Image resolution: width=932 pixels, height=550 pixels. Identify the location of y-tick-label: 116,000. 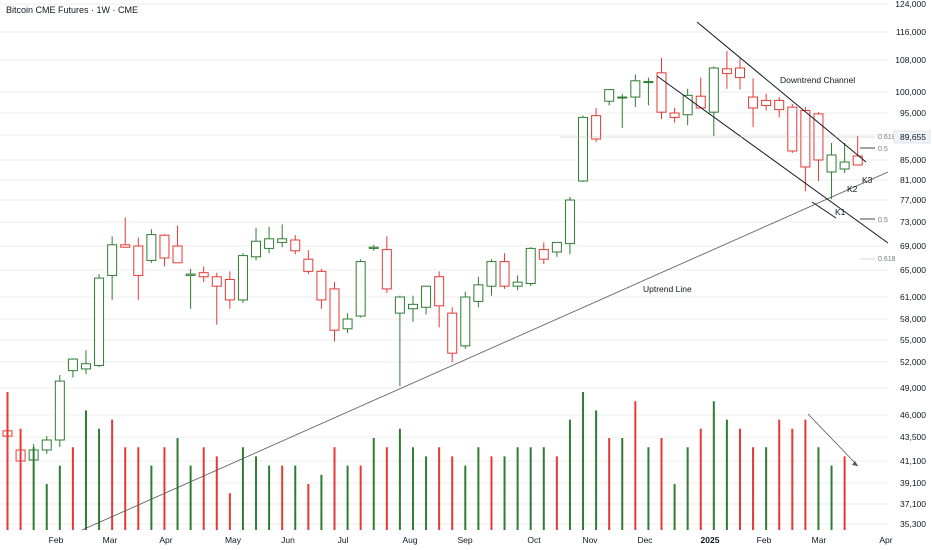
(911, 32).